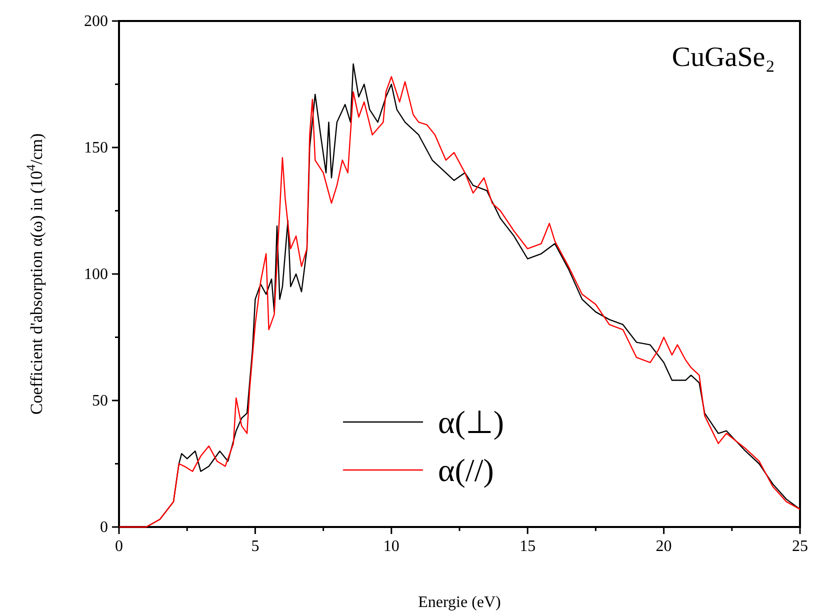 This screenshot has height=611, width=814. Describe the element at coordinates (391, 546) in the screenshot. I see `x-tick-label: 10` at that location.